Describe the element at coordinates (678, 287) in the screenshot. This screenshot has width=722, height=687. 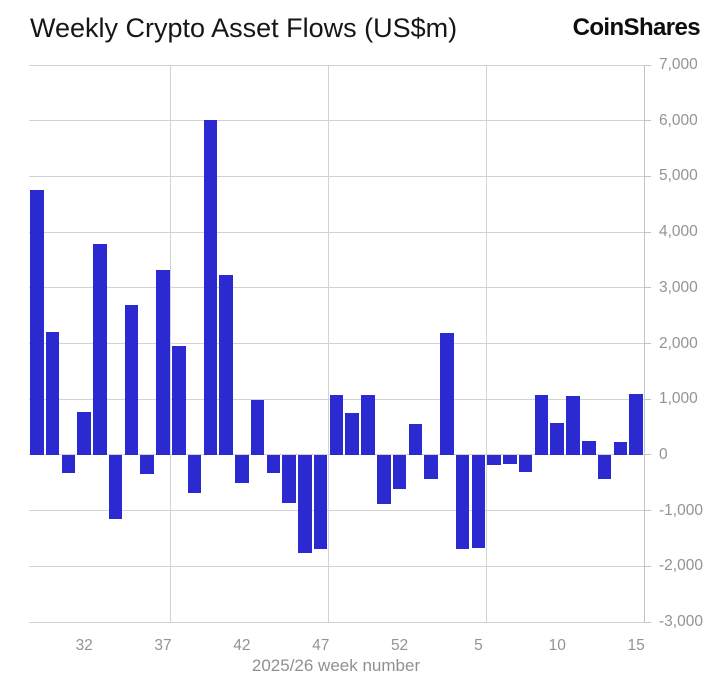
I see `y-tick-label: 3,000` at that location.